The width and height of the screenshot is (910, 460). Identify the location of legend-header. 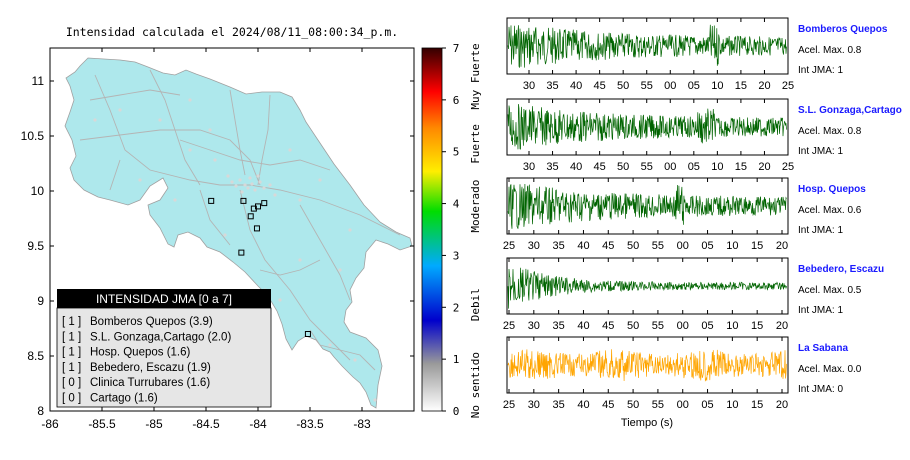
(164, 298).